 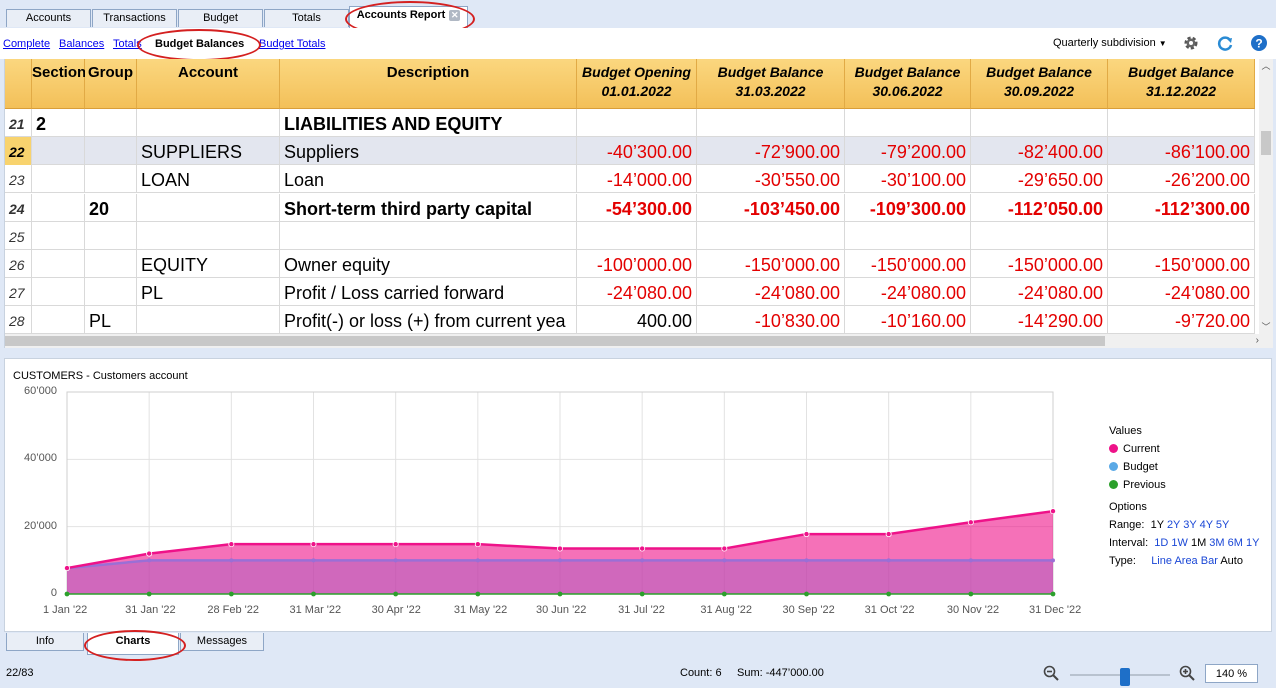 I want to click on header-budget-opening: Budget Opening 01.01.2022, so click(x=637, y=84).